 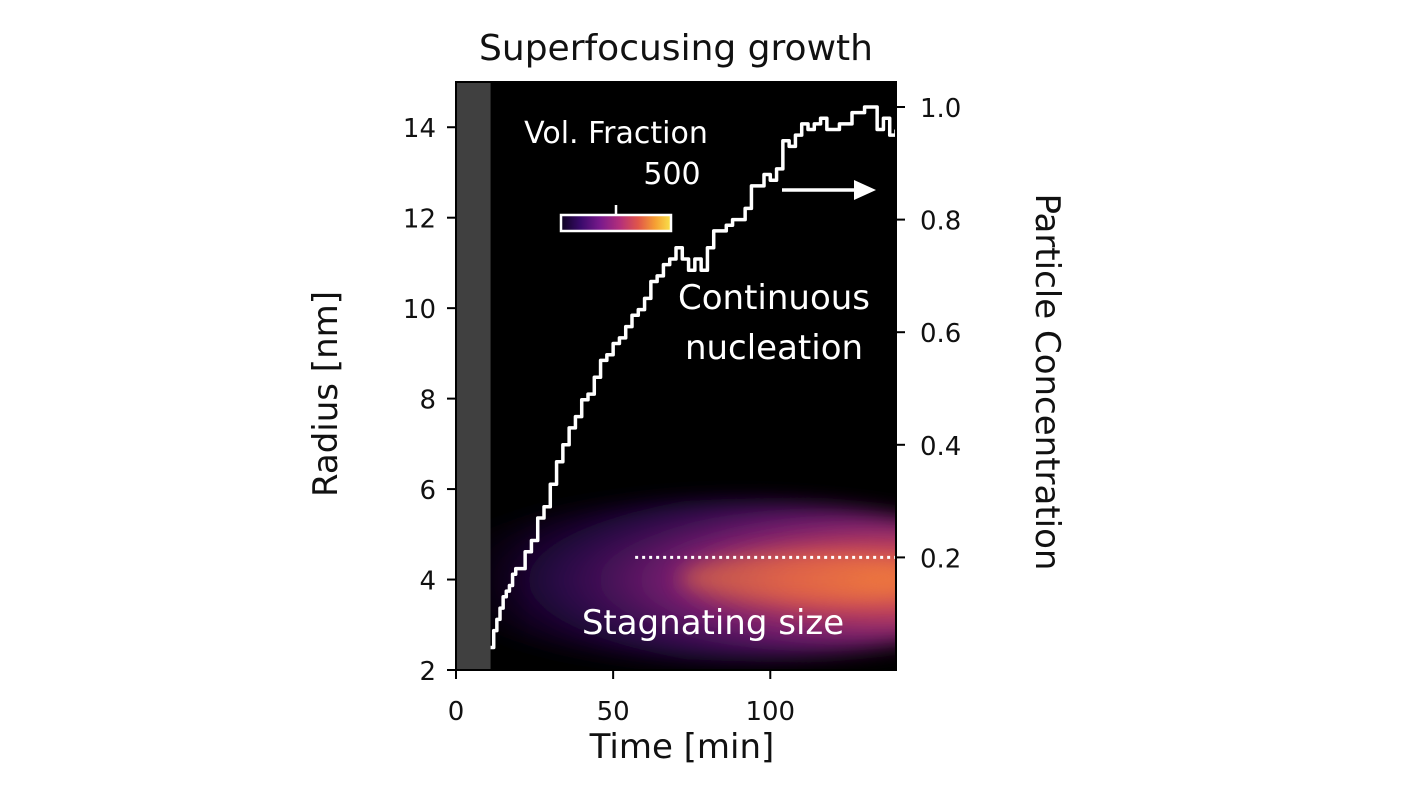 I want to click on chart-title: Superfocusing growth, so click(x=676, y=48).